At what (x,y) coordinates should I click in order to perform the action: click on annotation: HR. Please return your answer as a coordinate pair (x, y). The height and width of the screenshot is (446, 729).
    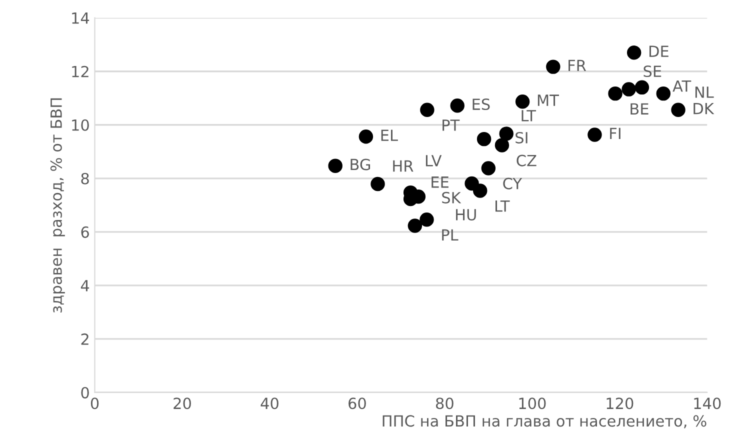
    Looking at the image, I should click on (403, 166).